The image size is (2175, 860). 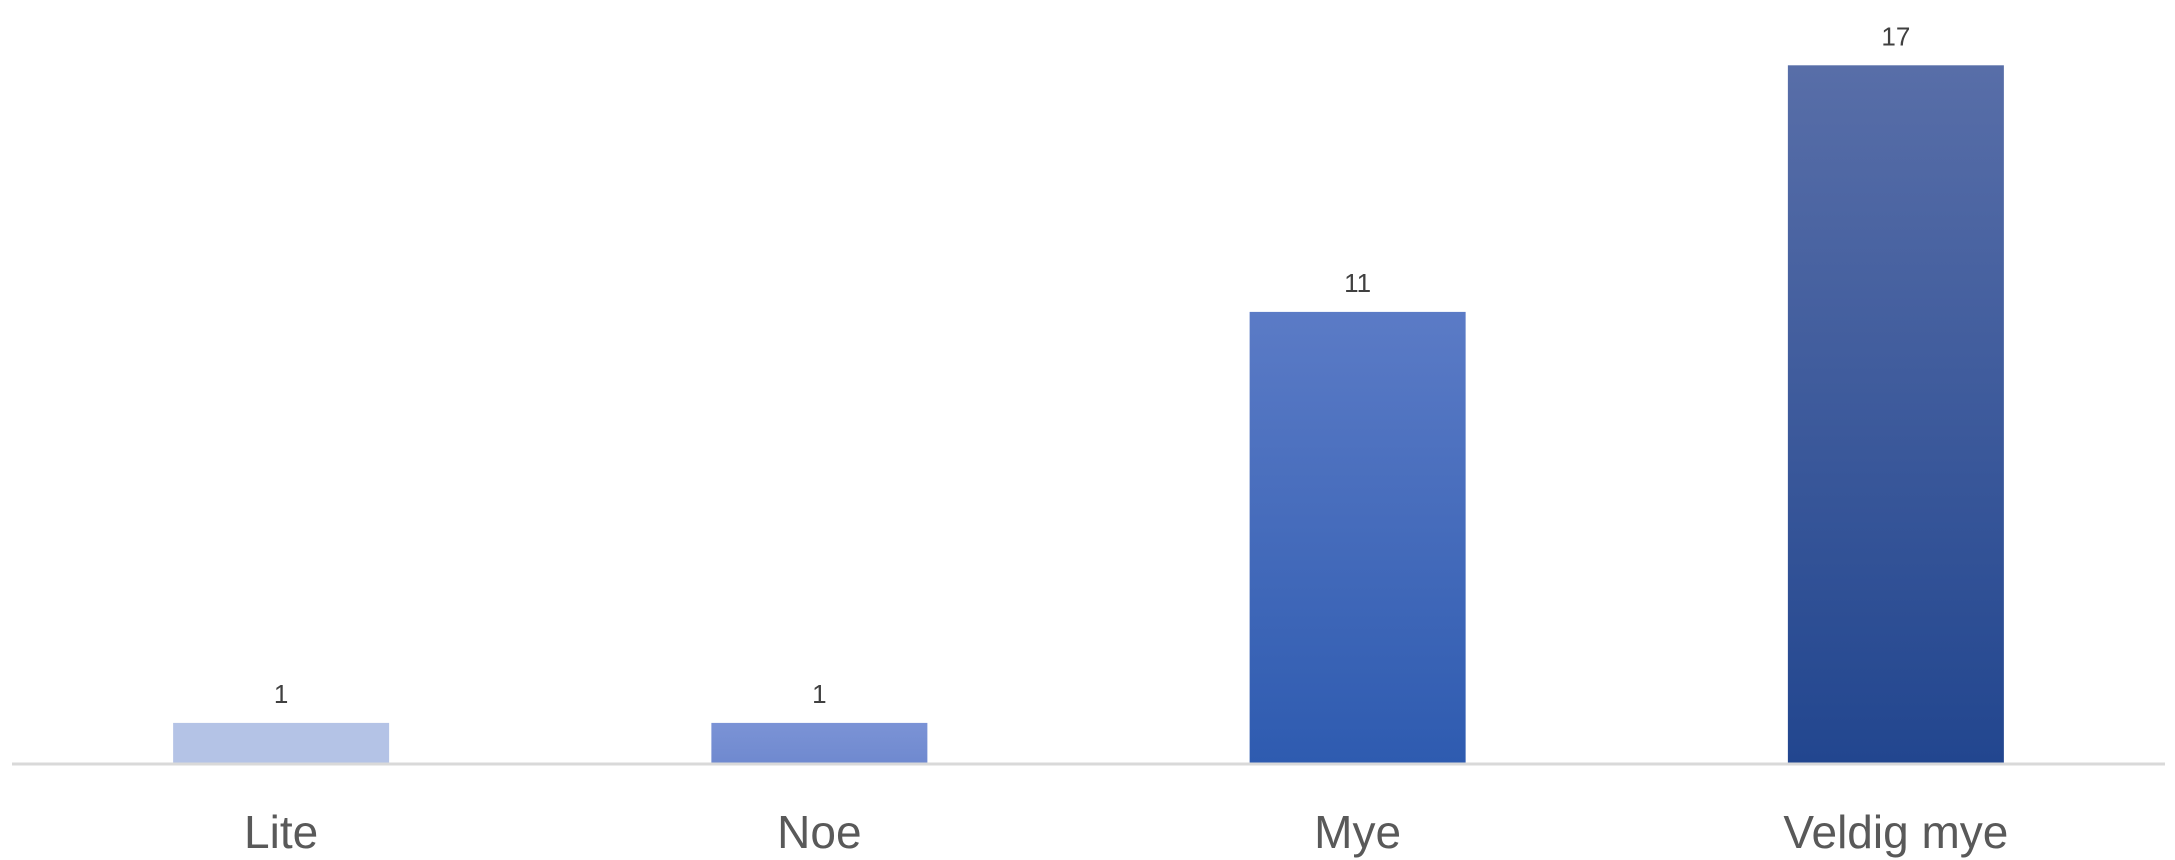 I want to click on data-label-noe: 1, so click(x=819, y=694).